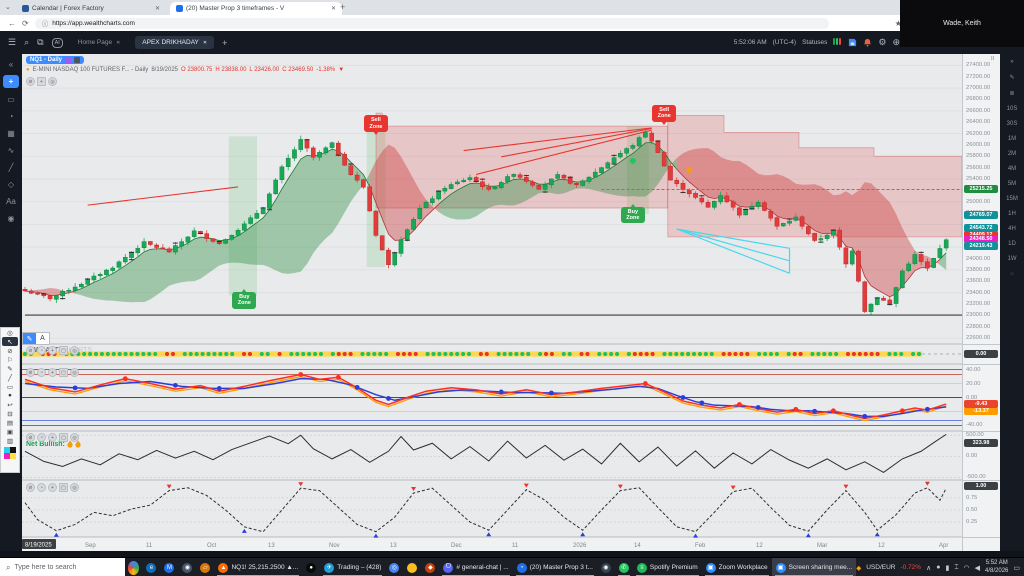 This screenshot has width=1024, height=576. Describe the element at coordinates (1012, 94) in the screenshot. I see `sidebar-list-icon: ≣` at that location.